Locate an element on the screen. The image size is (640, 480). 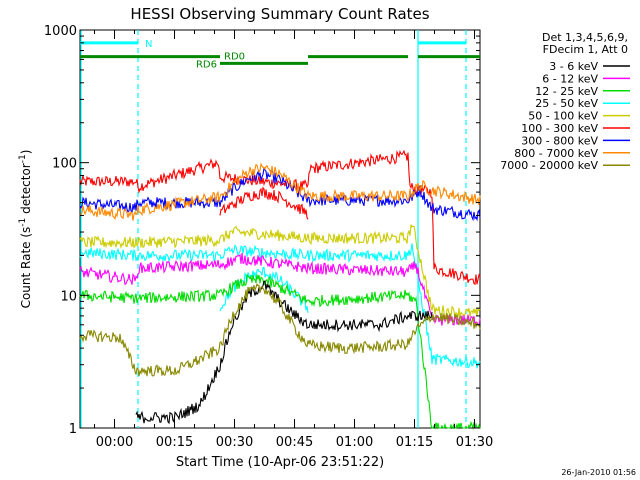
legend-label: 6 - 12 keV is located at coordinates (570, 78).